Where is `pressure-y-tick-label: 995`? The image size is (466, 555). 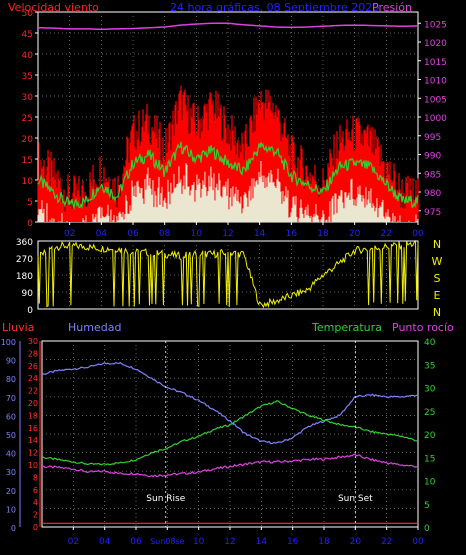
pressure-y-tick-label: 995 is located at coordinates (432, 138).